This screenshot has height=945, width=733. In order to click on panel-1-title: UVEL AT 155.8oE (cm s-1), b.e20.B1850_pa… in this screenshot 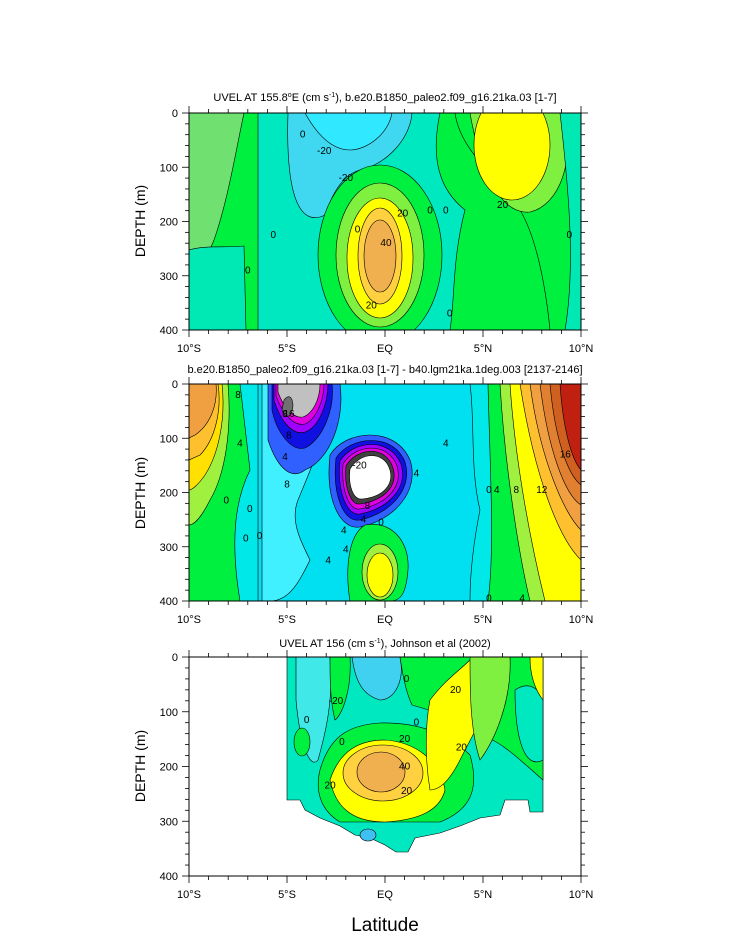, I will do `click(384, 98)`.